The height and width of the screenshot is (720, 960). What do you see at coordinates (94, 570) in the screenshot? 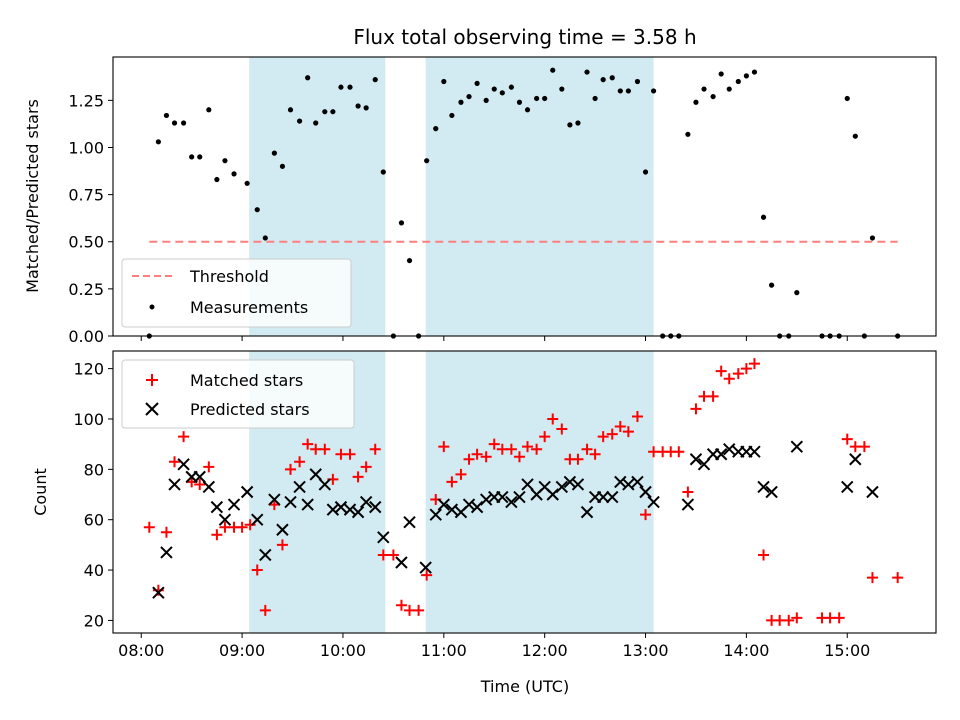
I see `y-tick-label: 40` at bounding box center [94, 570].